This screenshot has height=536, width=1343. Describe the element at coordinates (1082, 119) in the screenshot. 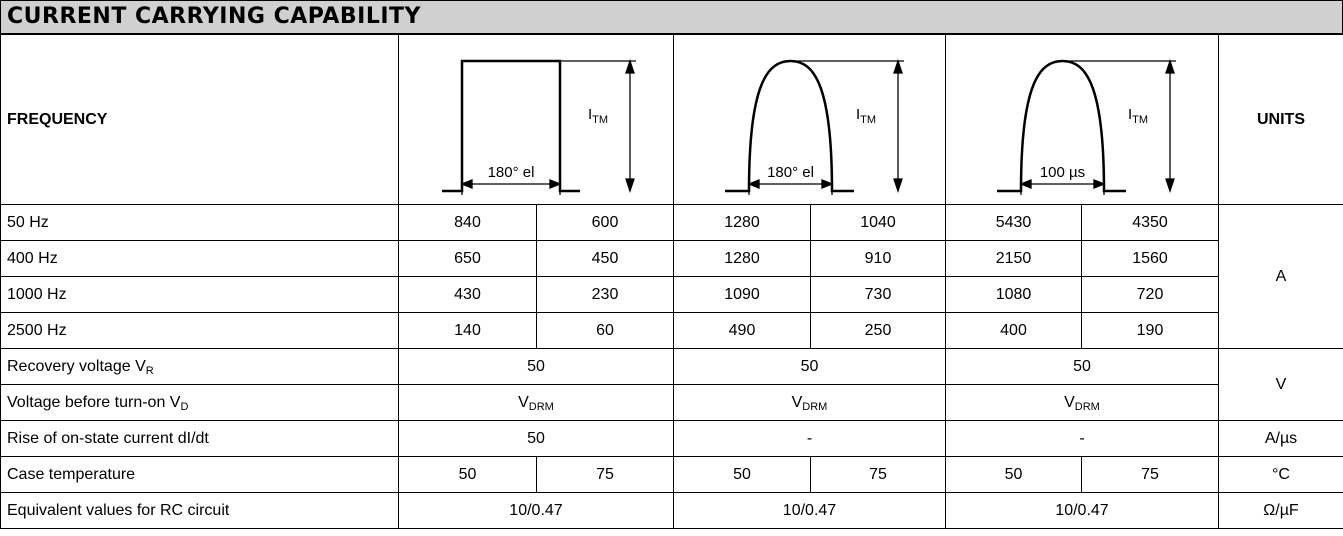

I see `cell: ITM 100 µs` at that location.